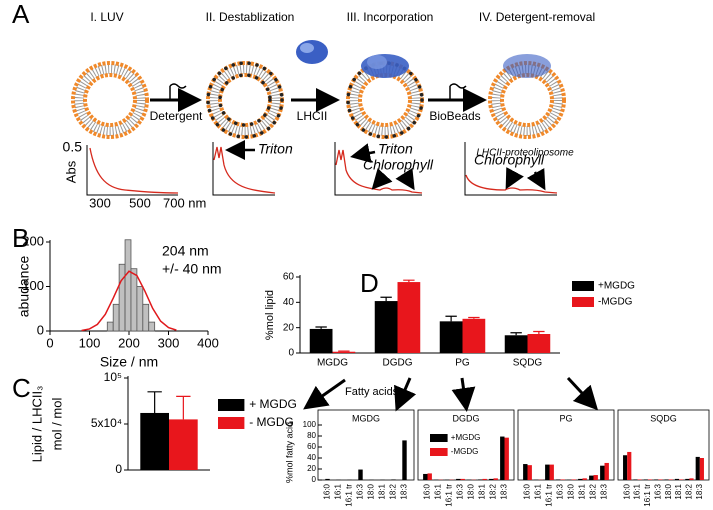 Image resolution: width=713 pixels, height=510 pixels. I want to click on x-axis-label: Size / nm, so click(129, 362).